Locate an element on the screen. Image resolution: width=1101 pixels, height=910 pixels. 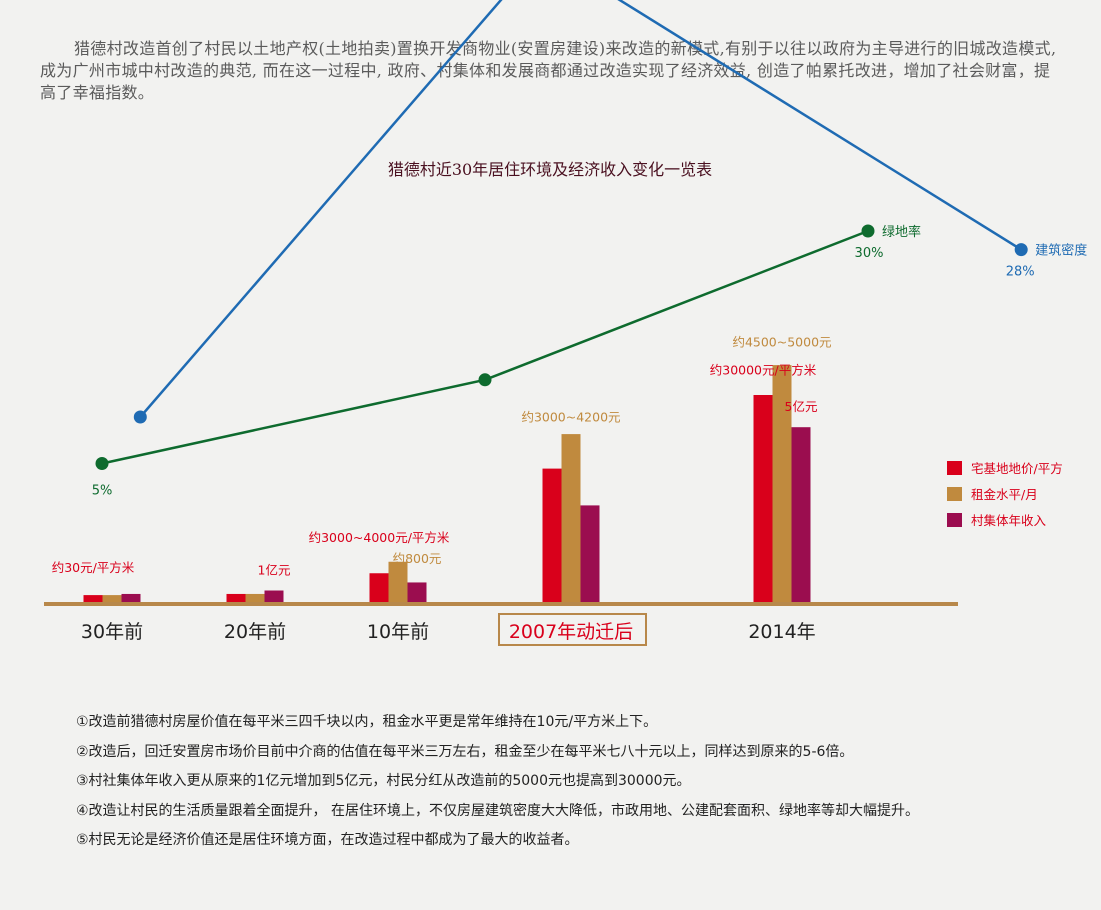
data-label: 5亿元 is located at coordinates (801, 406).